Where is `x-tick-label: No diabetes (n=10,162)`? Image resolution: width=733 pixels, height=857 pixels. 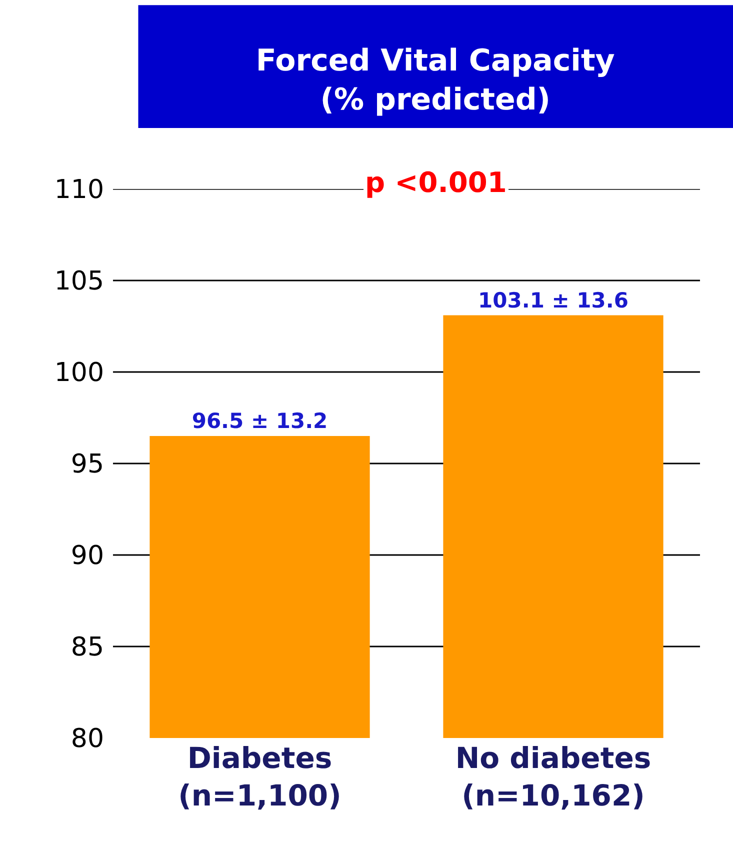
x-tick-label: No diabetes (n=10,162) is located at coordinates (553, 777).